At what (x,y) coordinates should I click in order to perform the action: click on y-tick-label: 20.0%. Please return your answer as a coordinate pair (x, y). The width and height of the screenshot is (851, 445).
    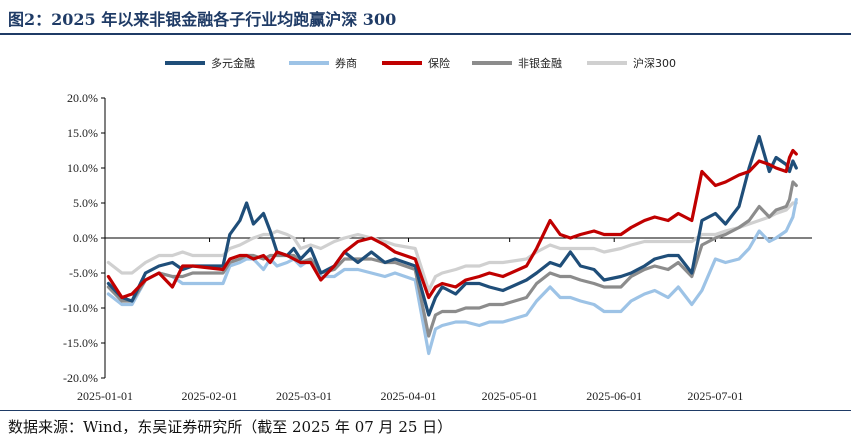
    Looking at the image, I should click on (82, 98).